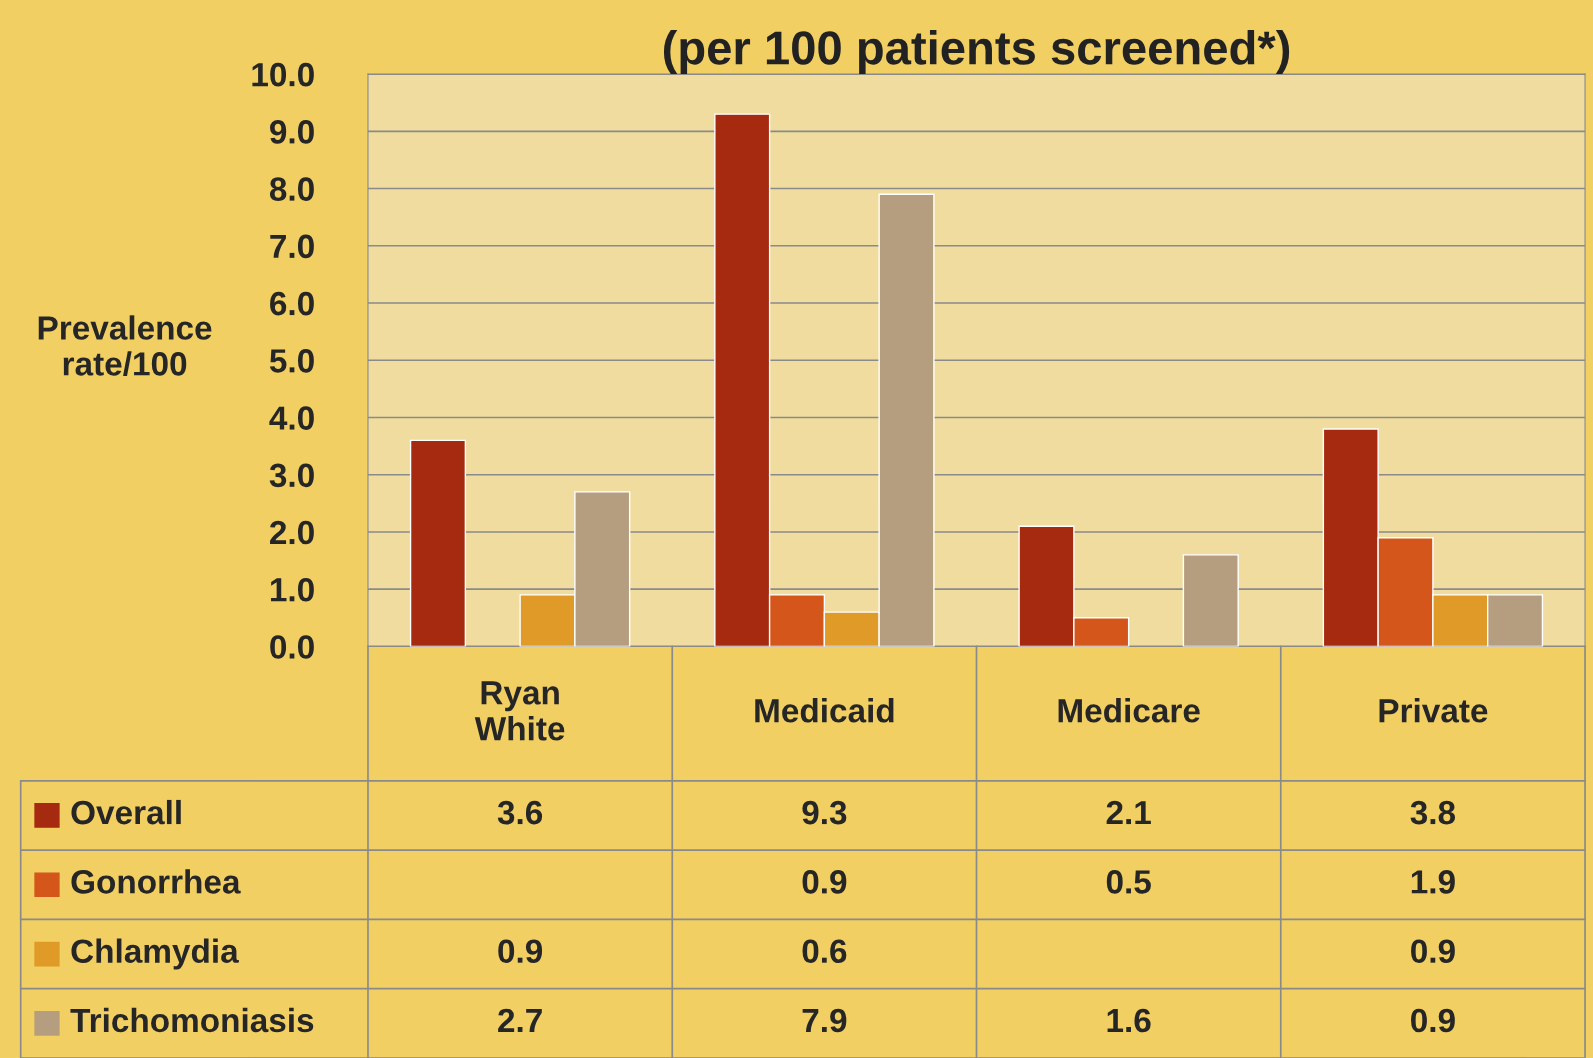 The height and width of the screenshot is (1058, 1593). I want to click on data-label: 1.9, so click(1433, 882).